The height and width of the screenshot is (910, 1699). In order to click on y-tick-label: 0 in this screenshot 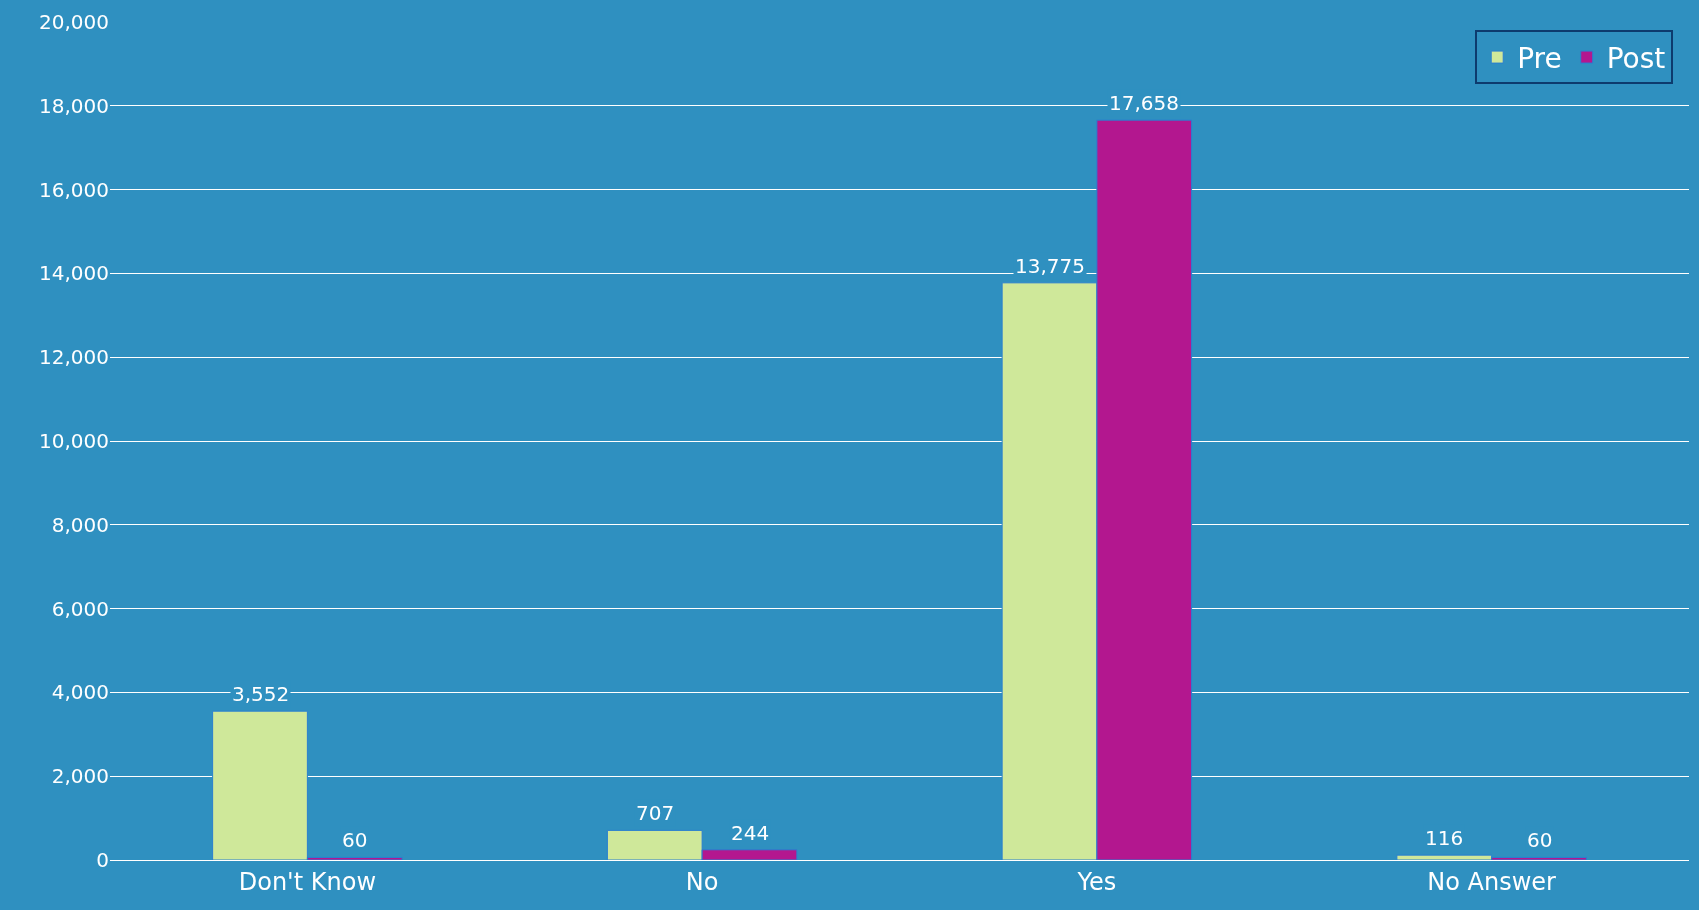, I will do `click(102, 860)`.